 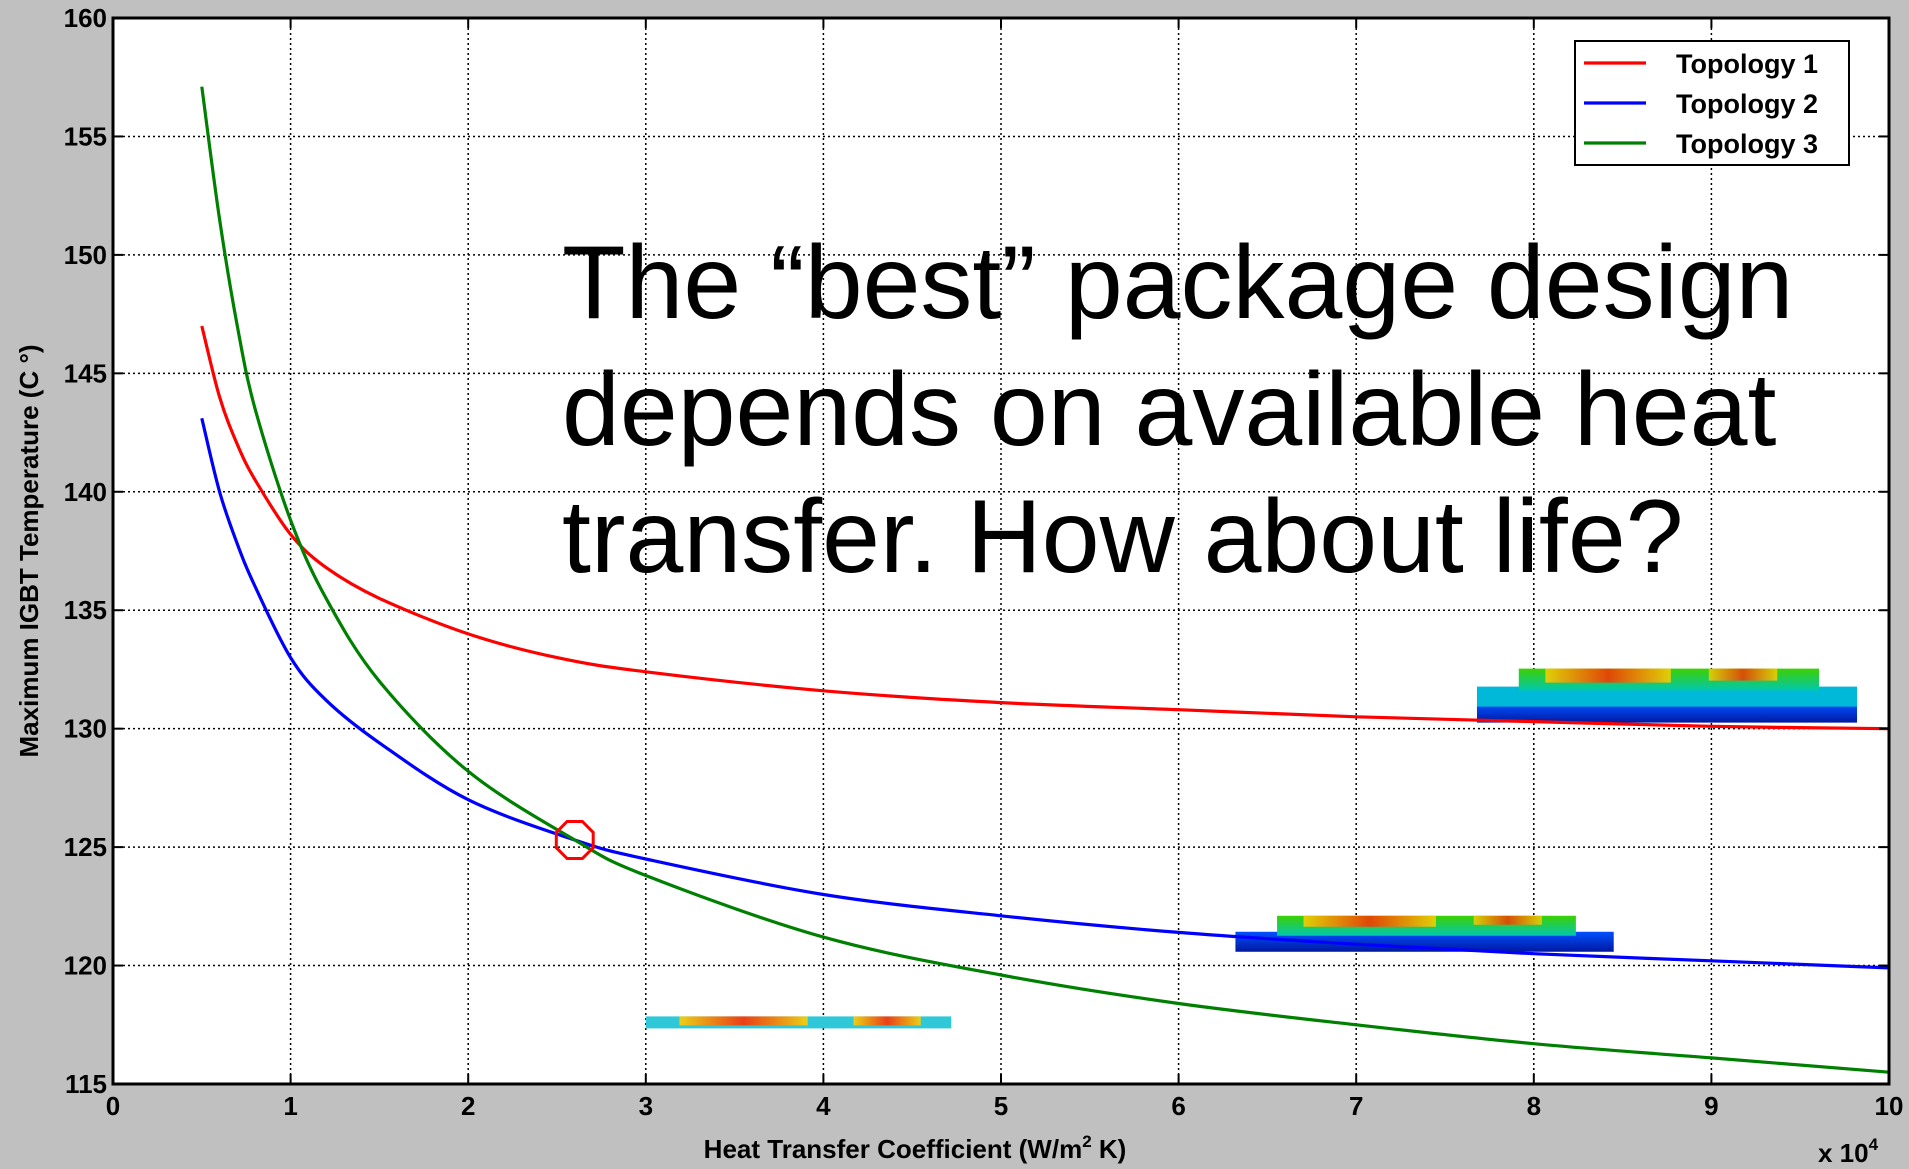 I want to click on topology-1-thermal-map, so click(x=1667, y=695).